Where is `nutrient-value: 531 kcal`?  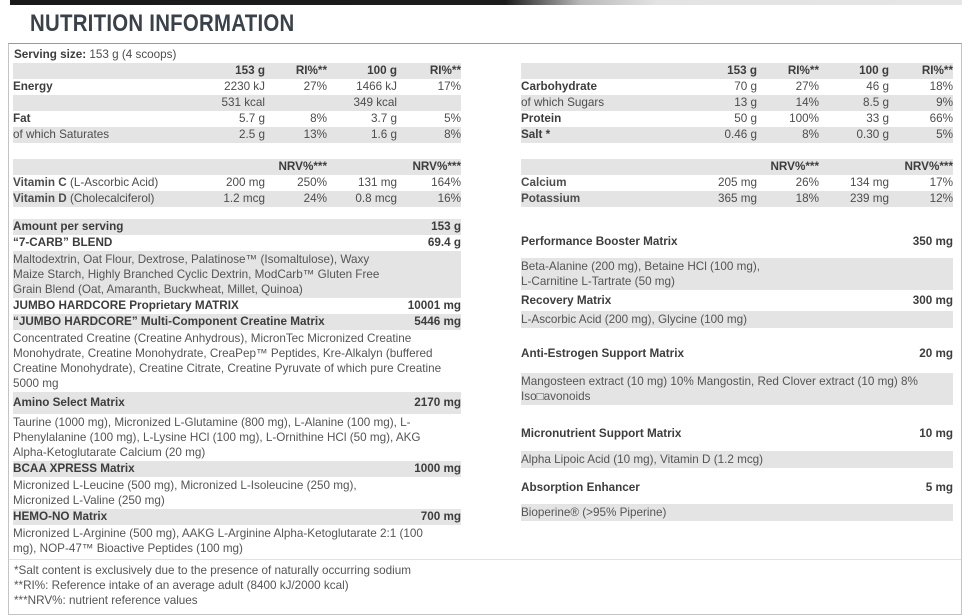
nutrient-value: 531 kcal is located at coordinates (243, 102).